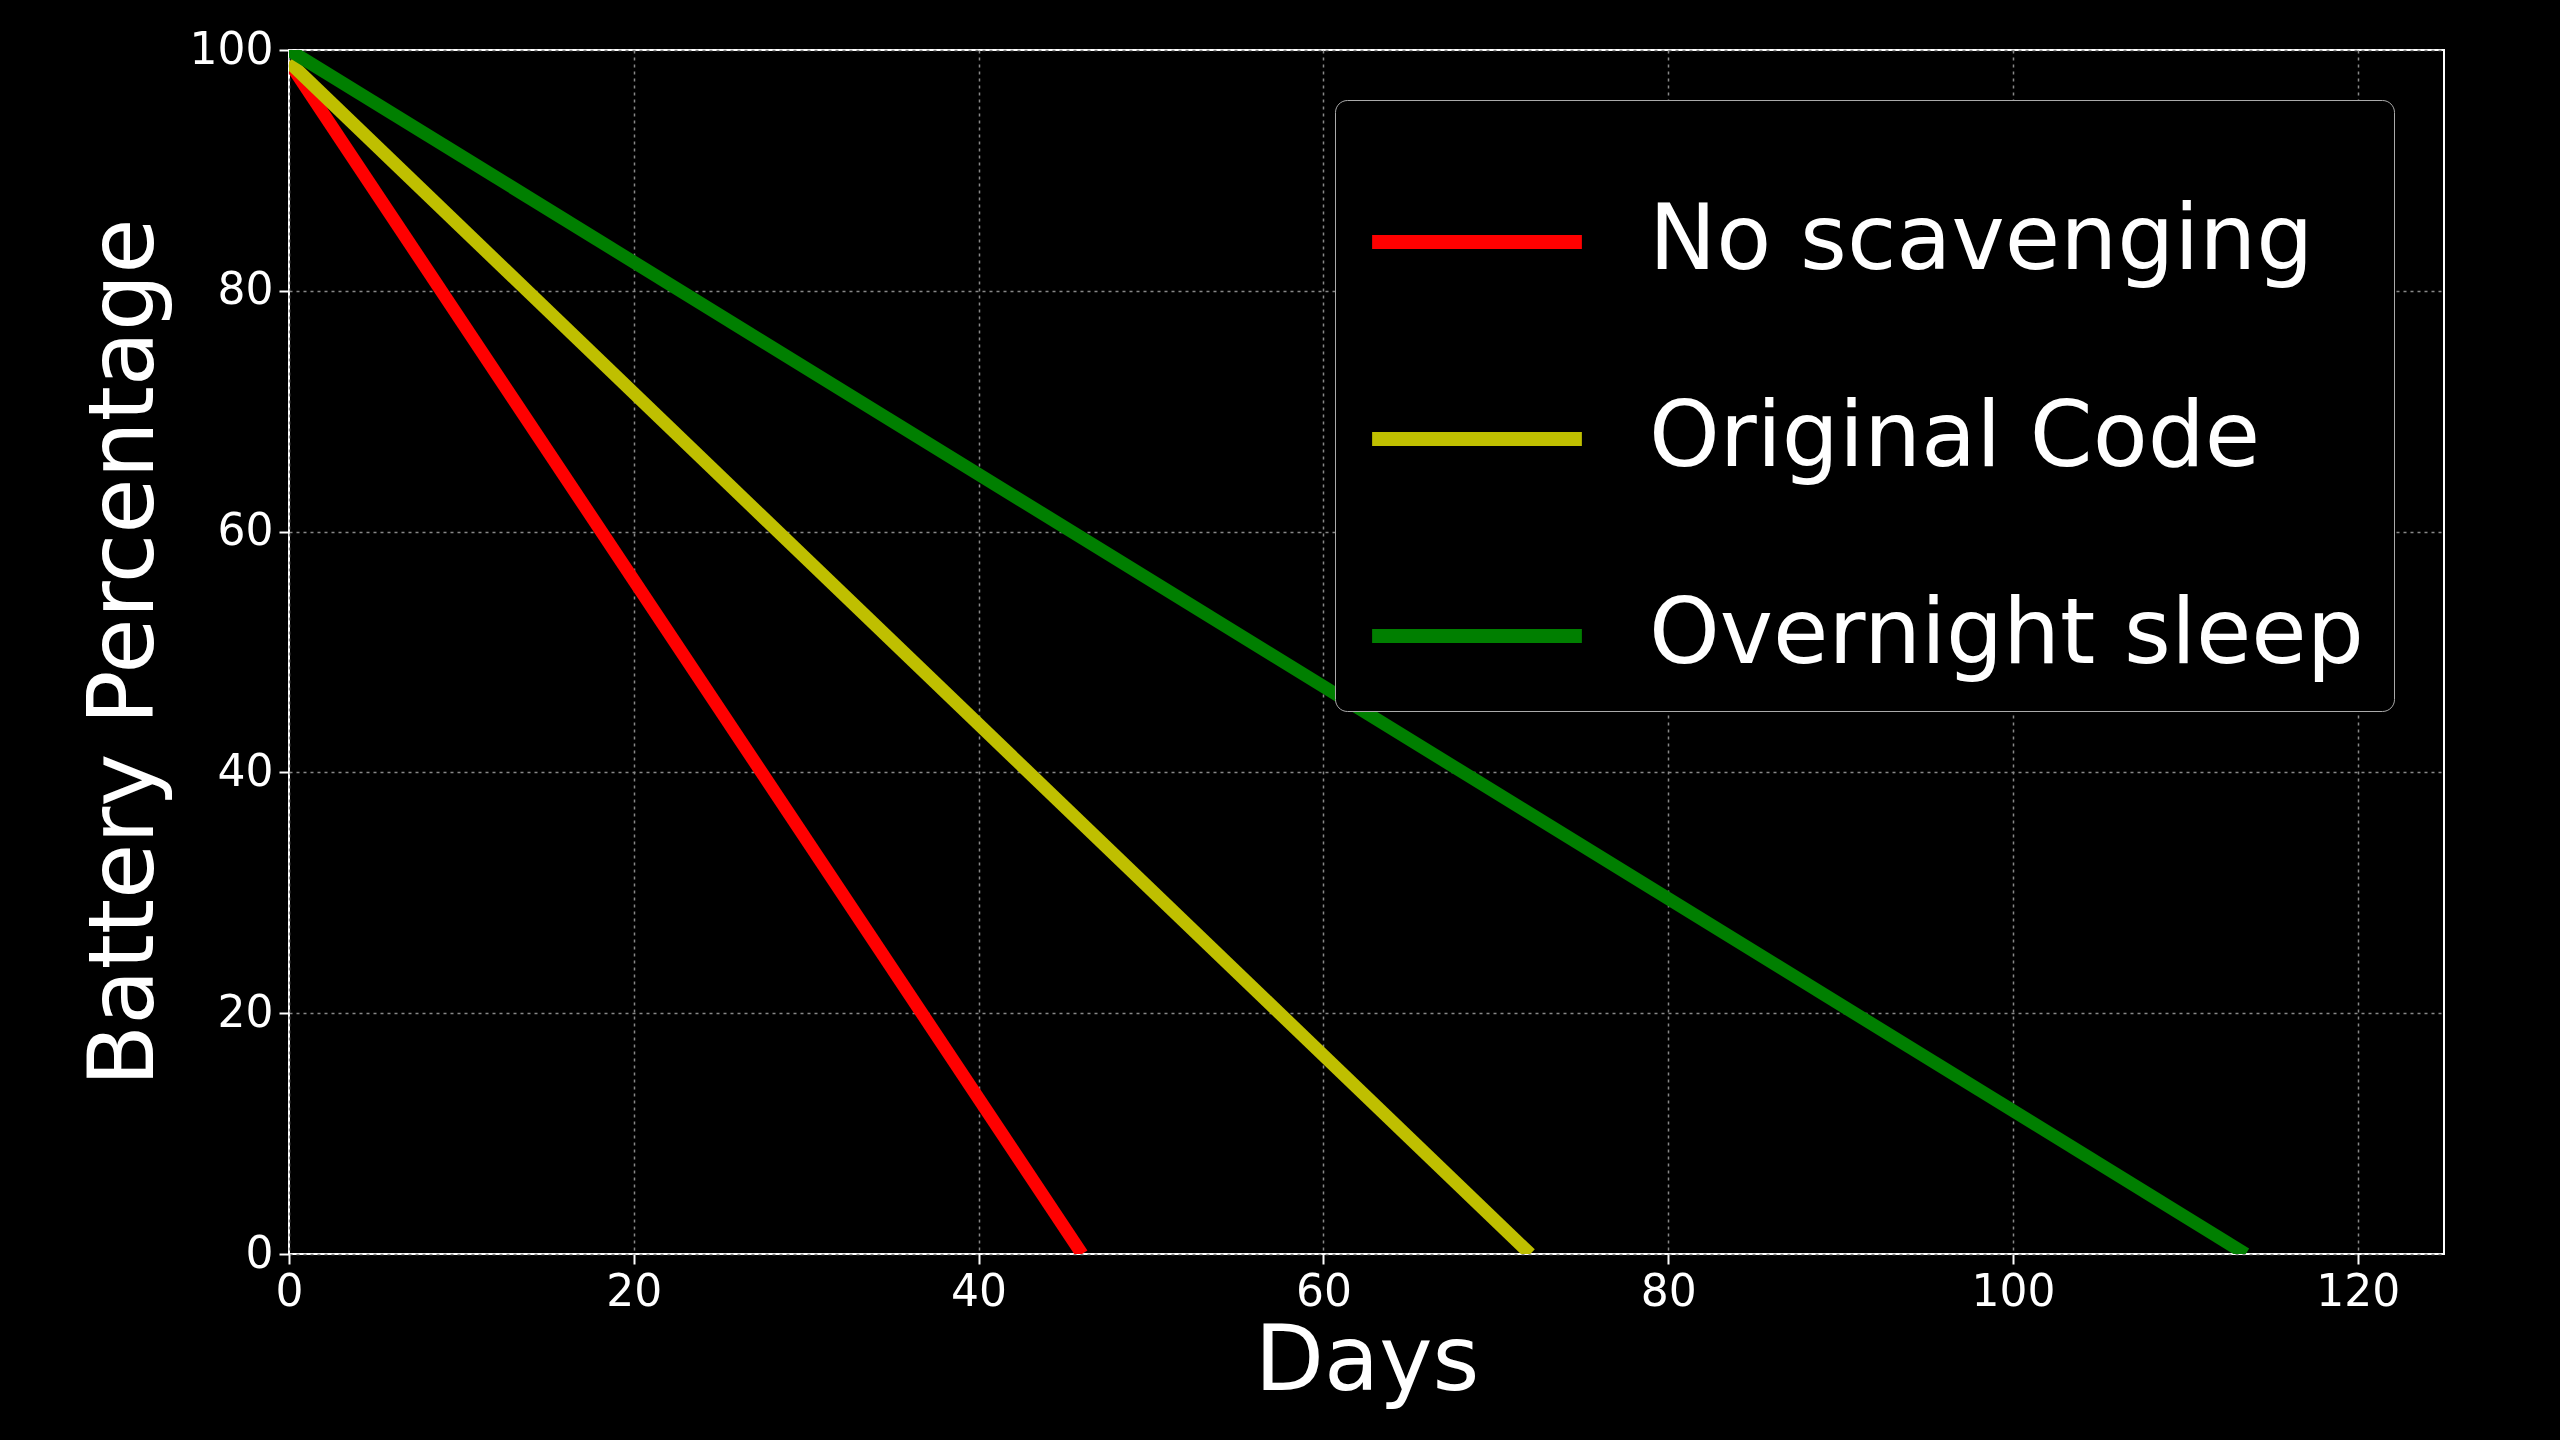  Describe the element at coordinates (245, 770) in the screenshot. I see `y-tick-label: 40` at that location.